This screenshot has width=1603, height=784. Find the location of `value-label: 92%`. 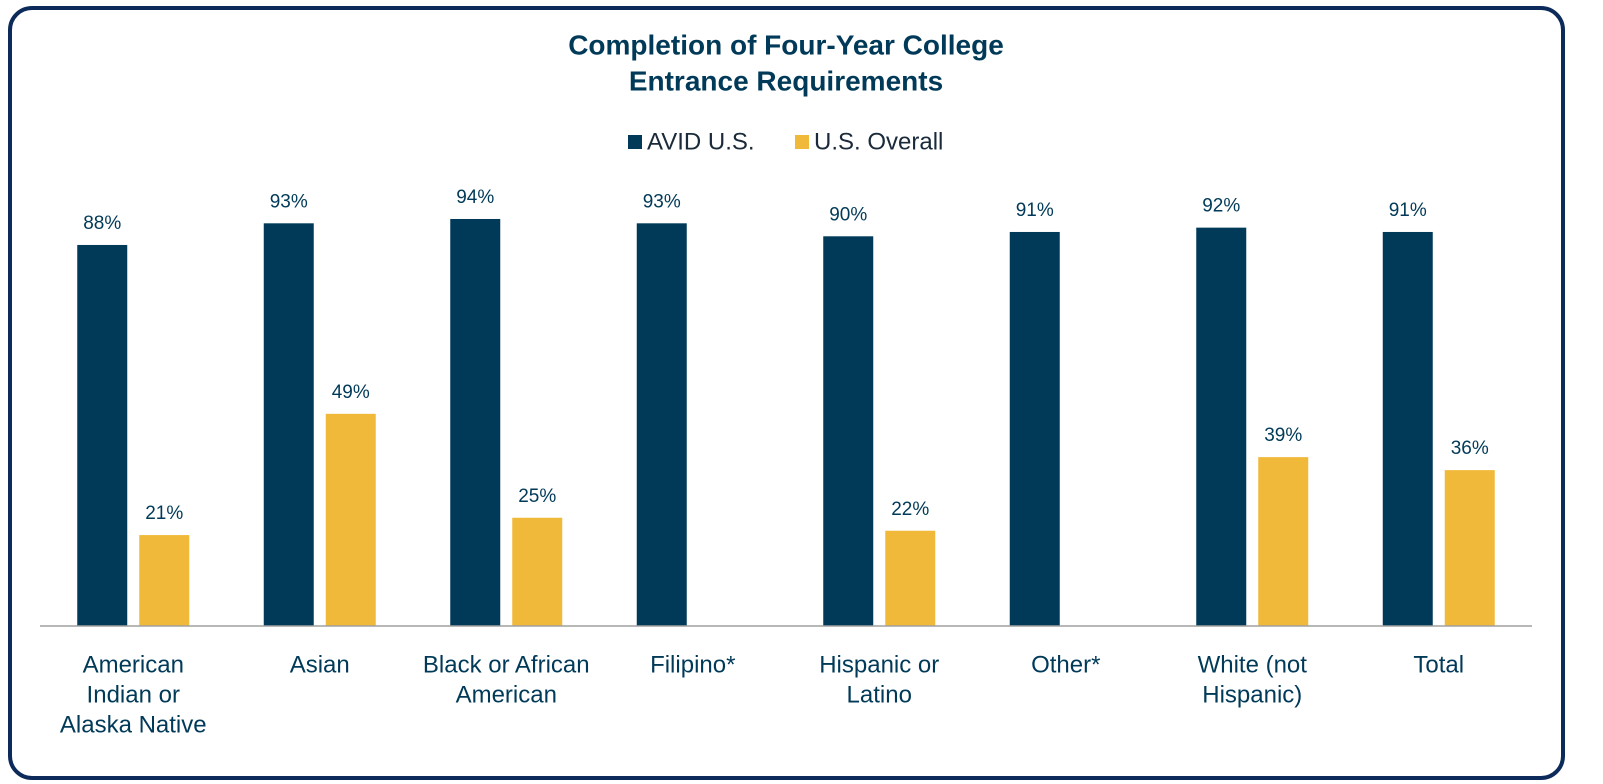

value-label: 92% is located at coordinates (1221, 206).